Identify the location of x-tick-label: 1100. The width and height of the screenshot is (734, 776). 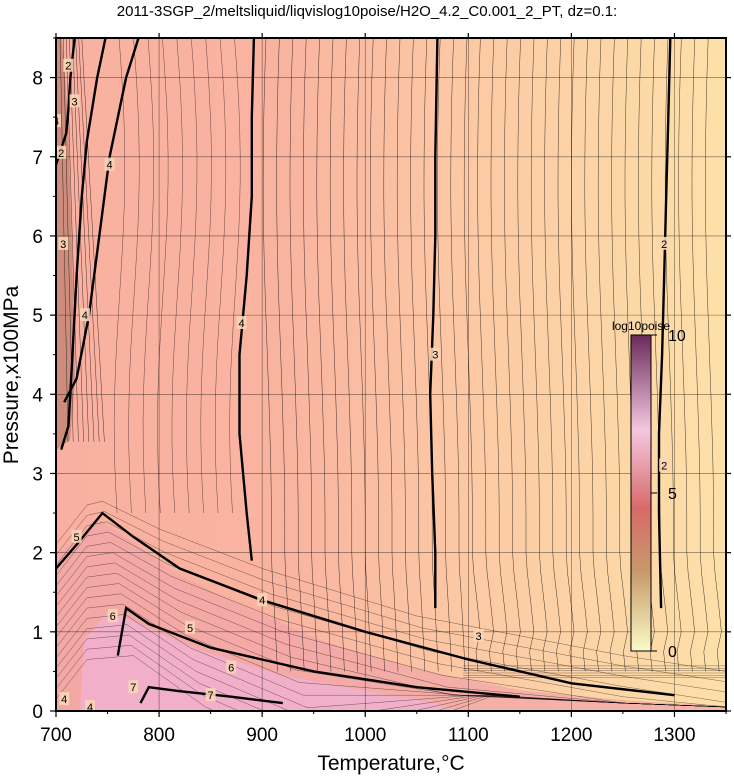
(468, 735).